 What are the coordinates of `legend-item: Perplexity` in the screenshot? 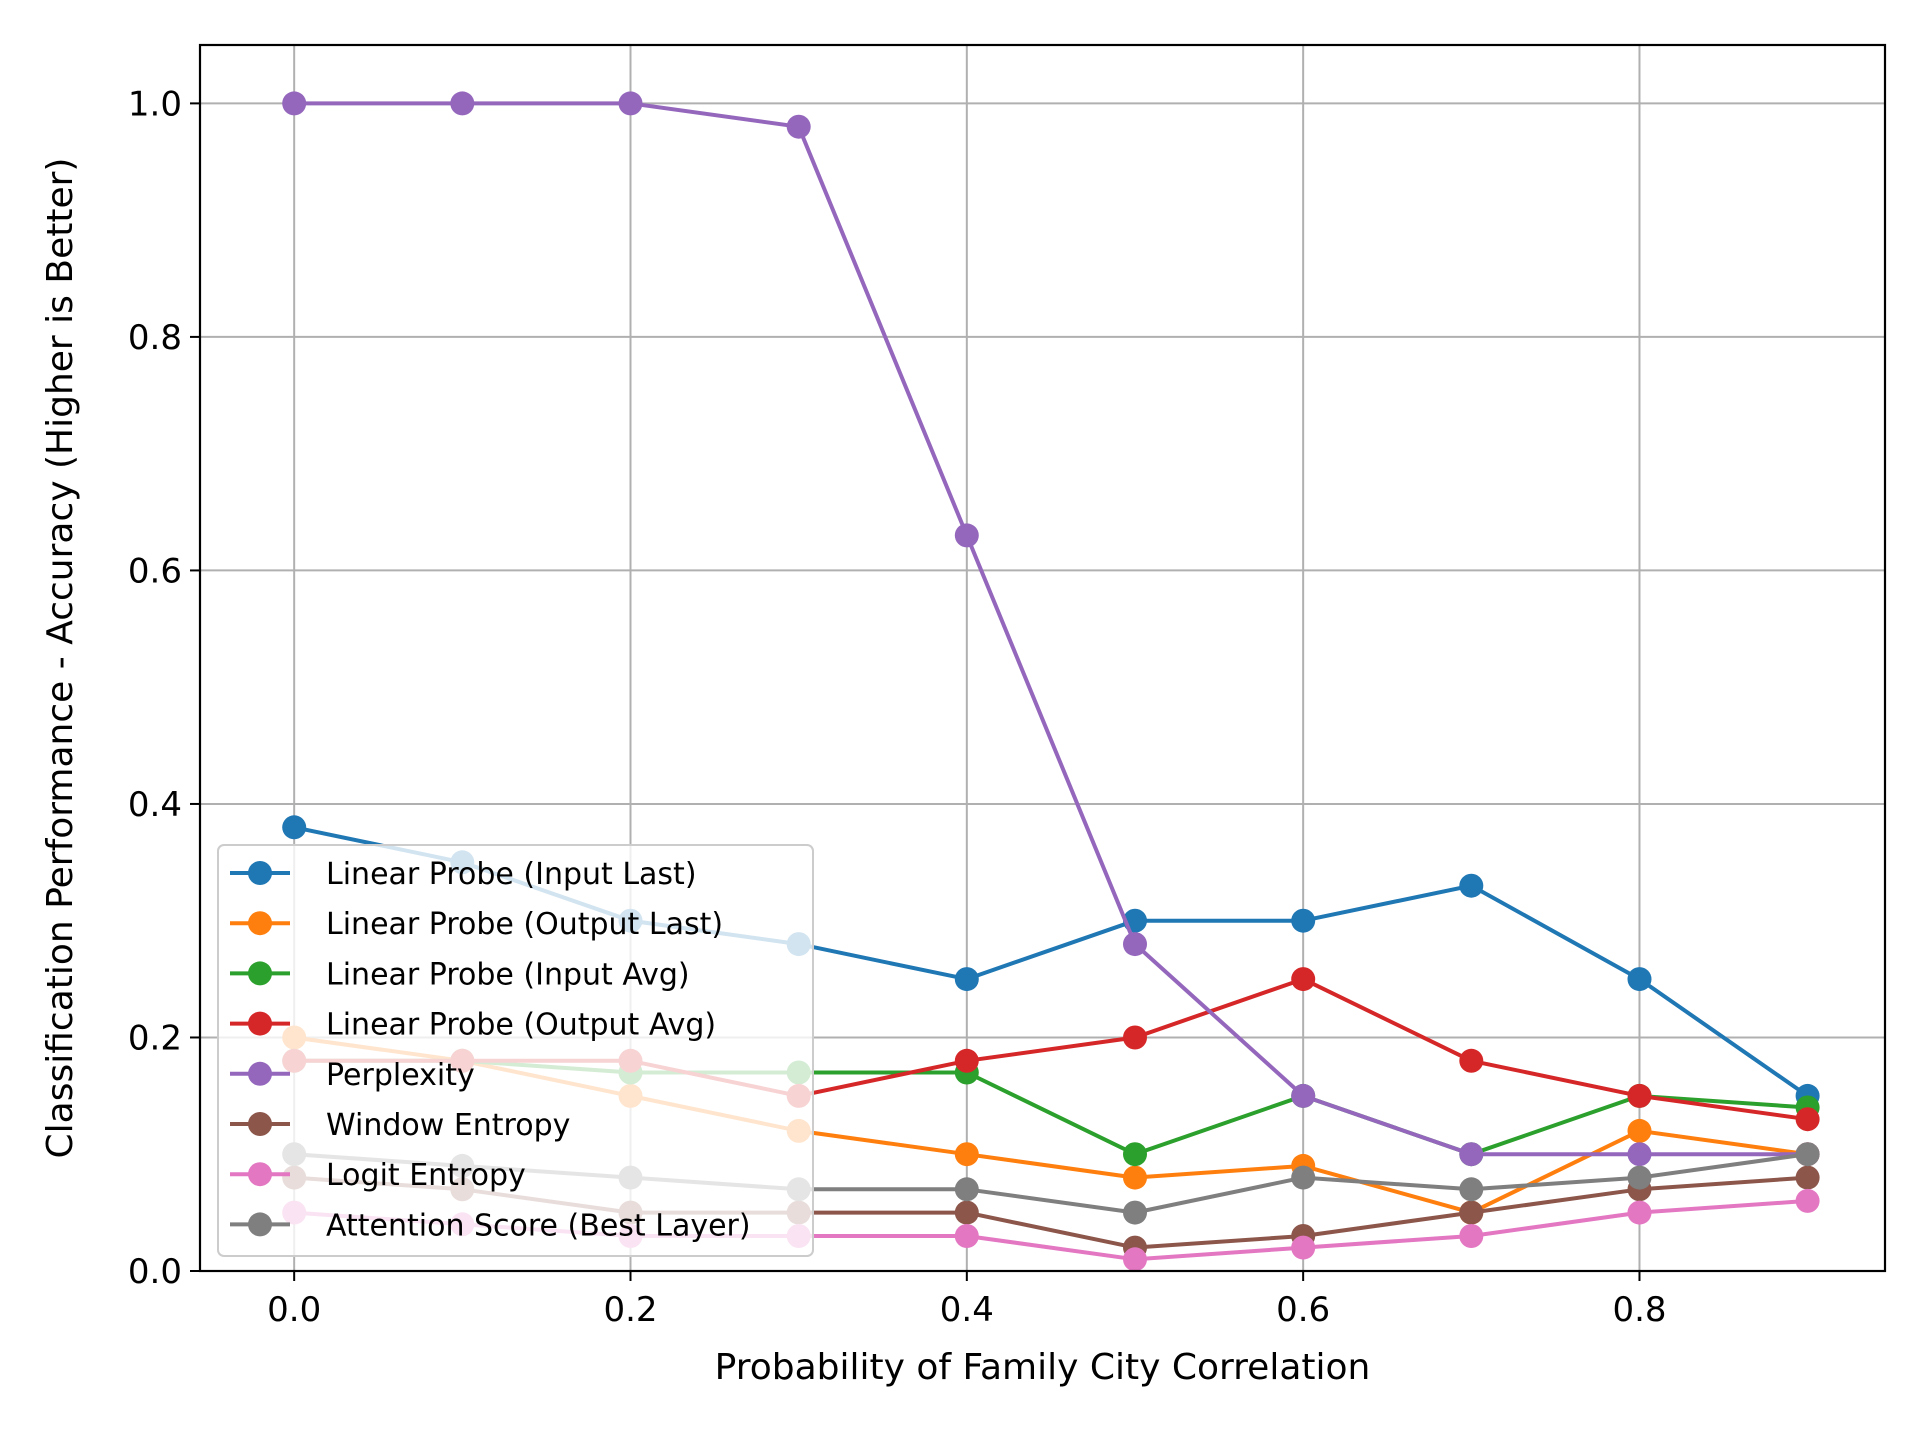 It's located at (352, 1075).